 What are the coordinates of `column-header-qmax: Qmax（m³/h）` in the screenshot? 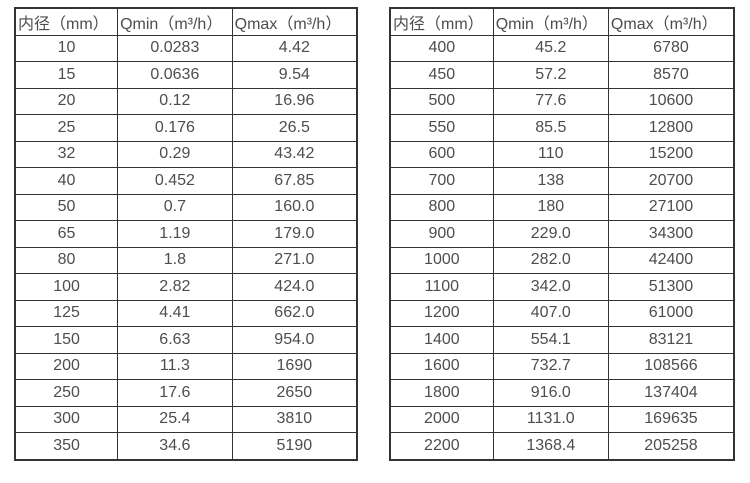 It's located at (671, 21).